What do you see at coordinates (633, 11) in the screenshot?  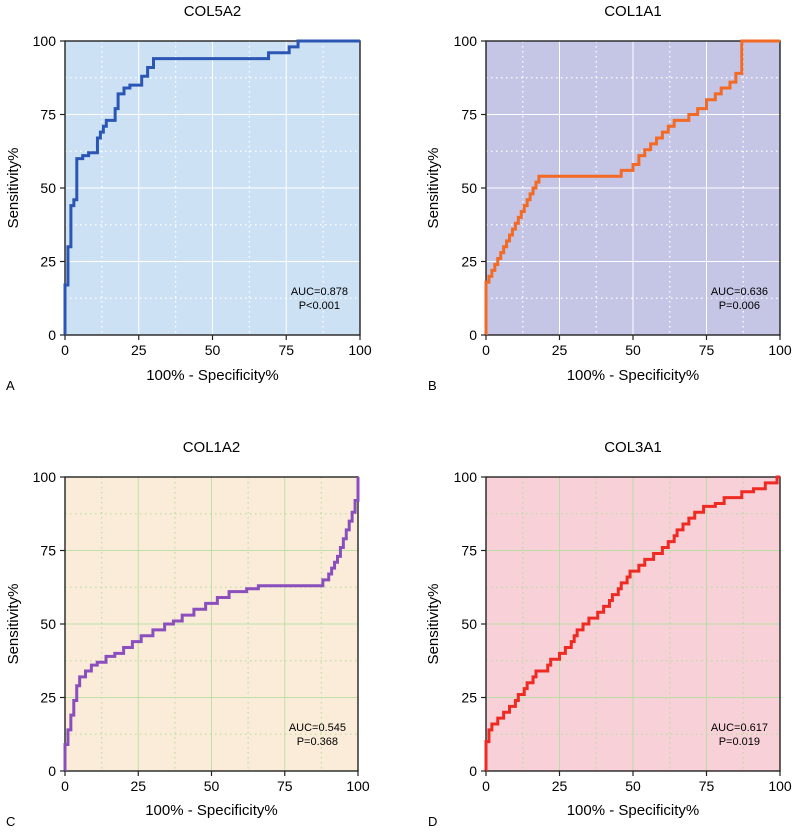 I see `chart-title: COL1A1` at bounding box center [633, 11].